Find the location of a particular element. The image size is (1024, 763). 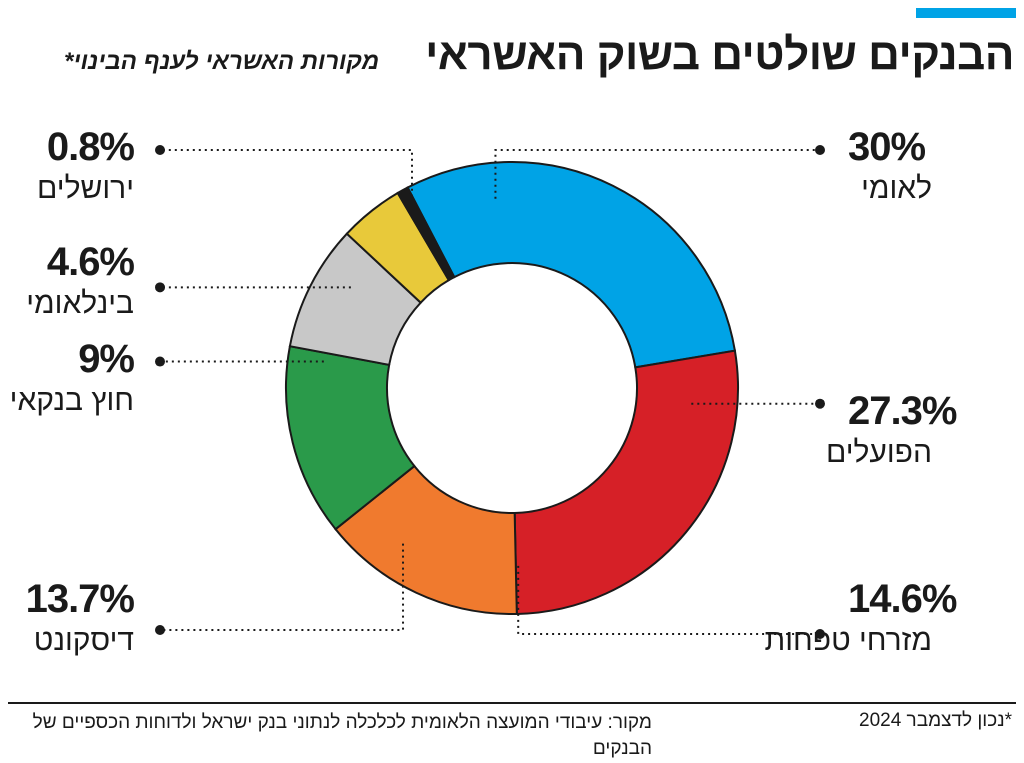

chart-subtitle: מקורות האשראי לענף הבינוי* is located at coordinates (222, 61).